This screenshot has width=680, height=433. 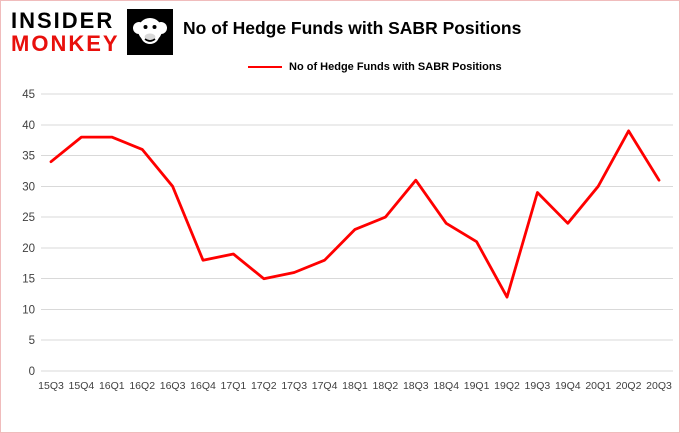 I want to click on x-tick-label: 17Q3, so click(x=294, y=386).